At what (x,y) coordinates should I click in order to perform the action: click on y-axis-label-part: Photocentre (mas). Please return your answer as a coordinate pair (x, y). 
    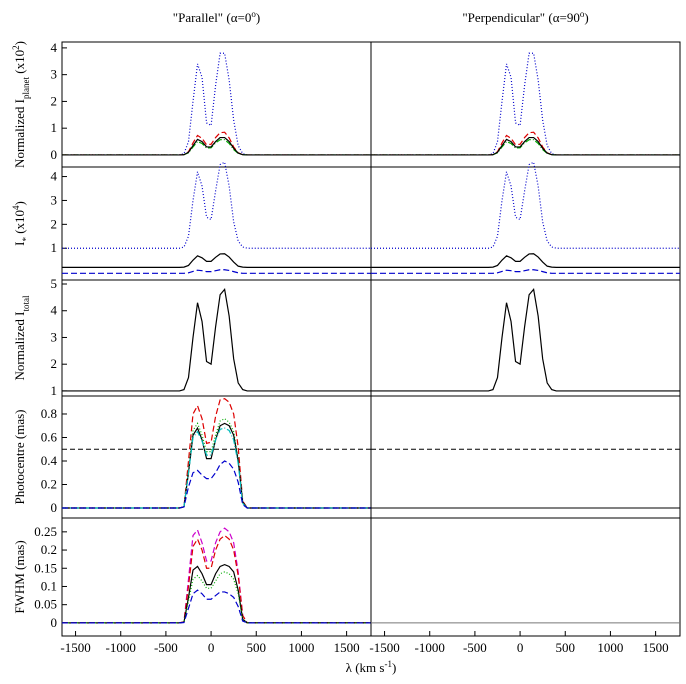
    Looking at the image, I should click on (19, 457).